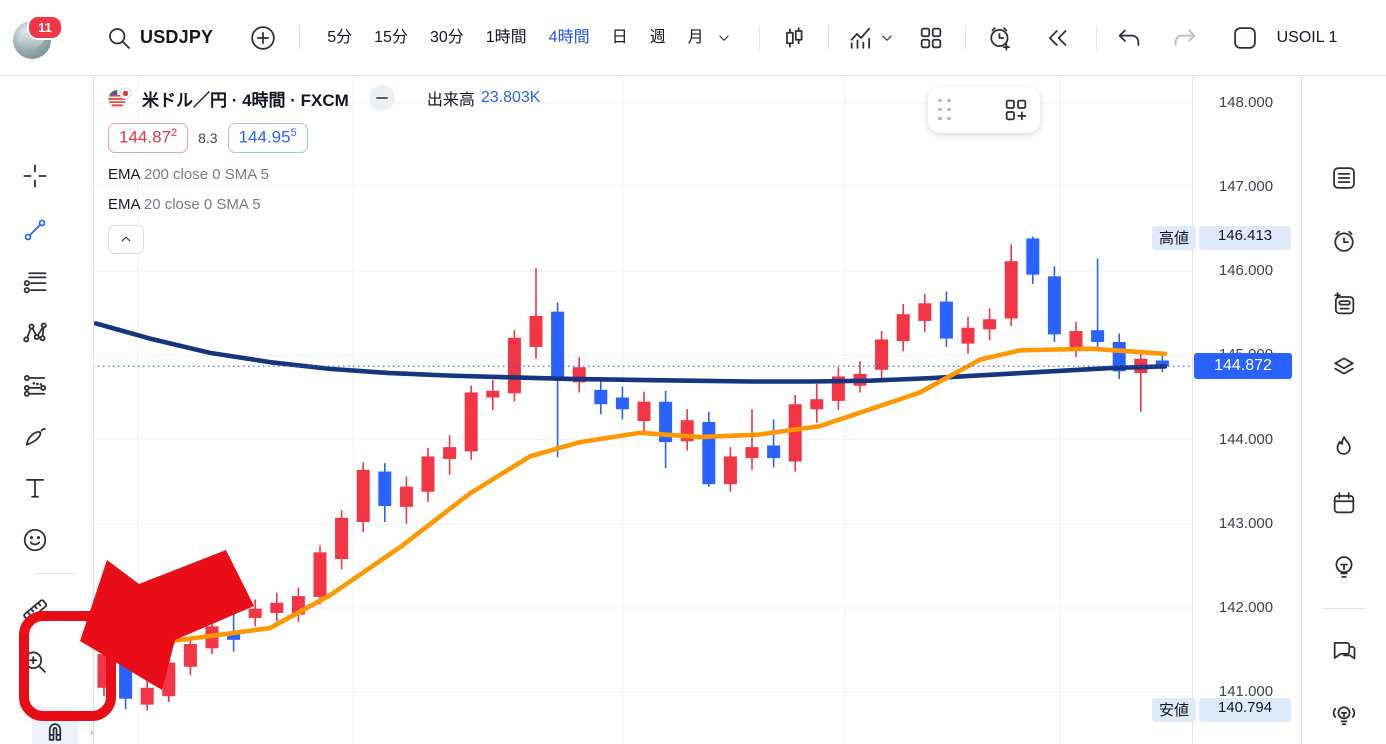 The width and height of the screenshot is (1386, 744). Describe the element at coordinates (446, 37) in the screenshot. I see `timeframe-button: 30分` at that location.